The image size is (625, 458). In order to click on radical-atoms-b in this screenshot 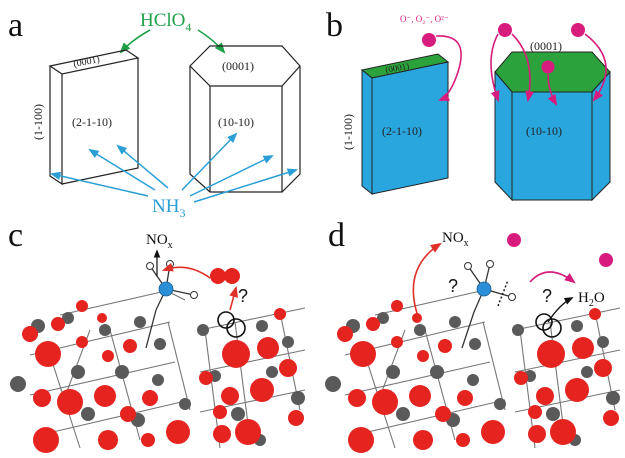, I will do `click(503, 48)`.